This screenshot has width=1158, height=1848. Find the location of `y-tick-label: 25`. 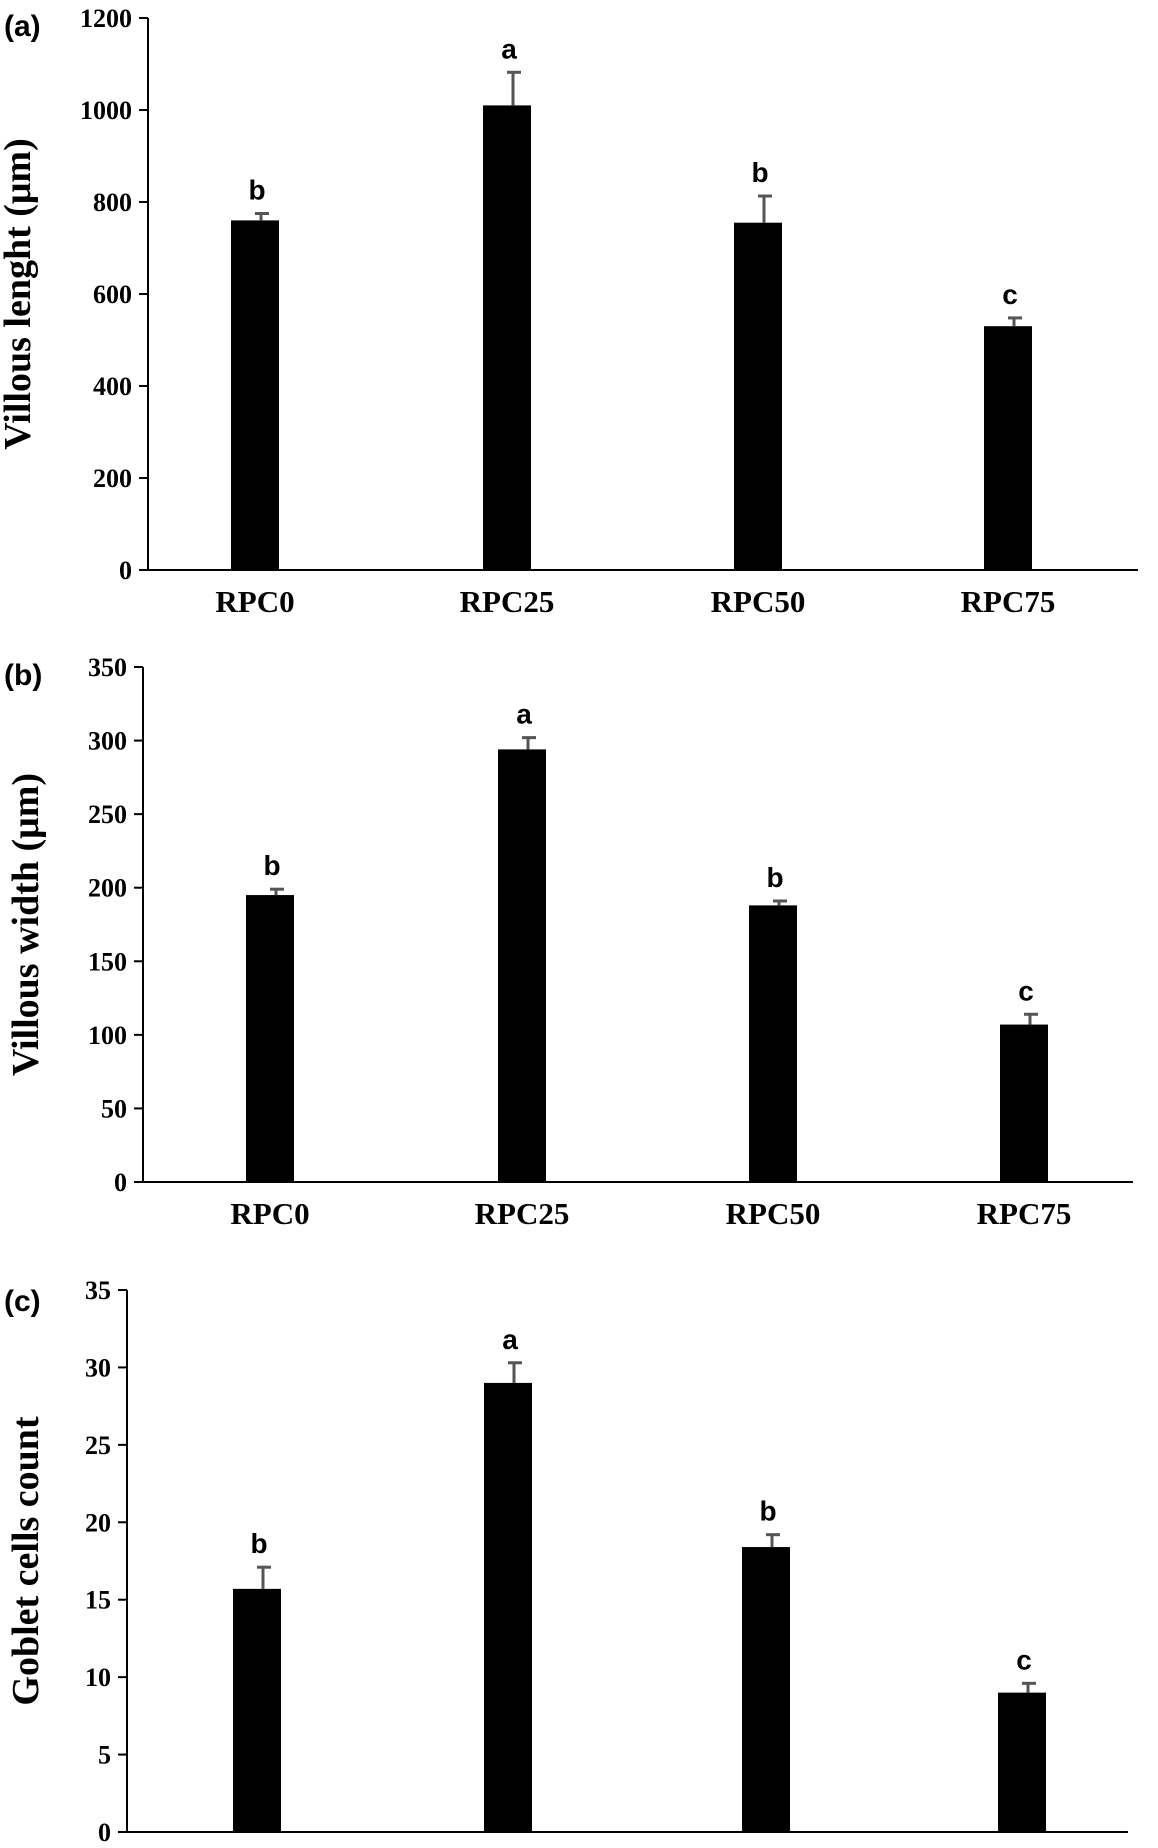

y-tick-label: 25 is located at coordinates (98, 1445).